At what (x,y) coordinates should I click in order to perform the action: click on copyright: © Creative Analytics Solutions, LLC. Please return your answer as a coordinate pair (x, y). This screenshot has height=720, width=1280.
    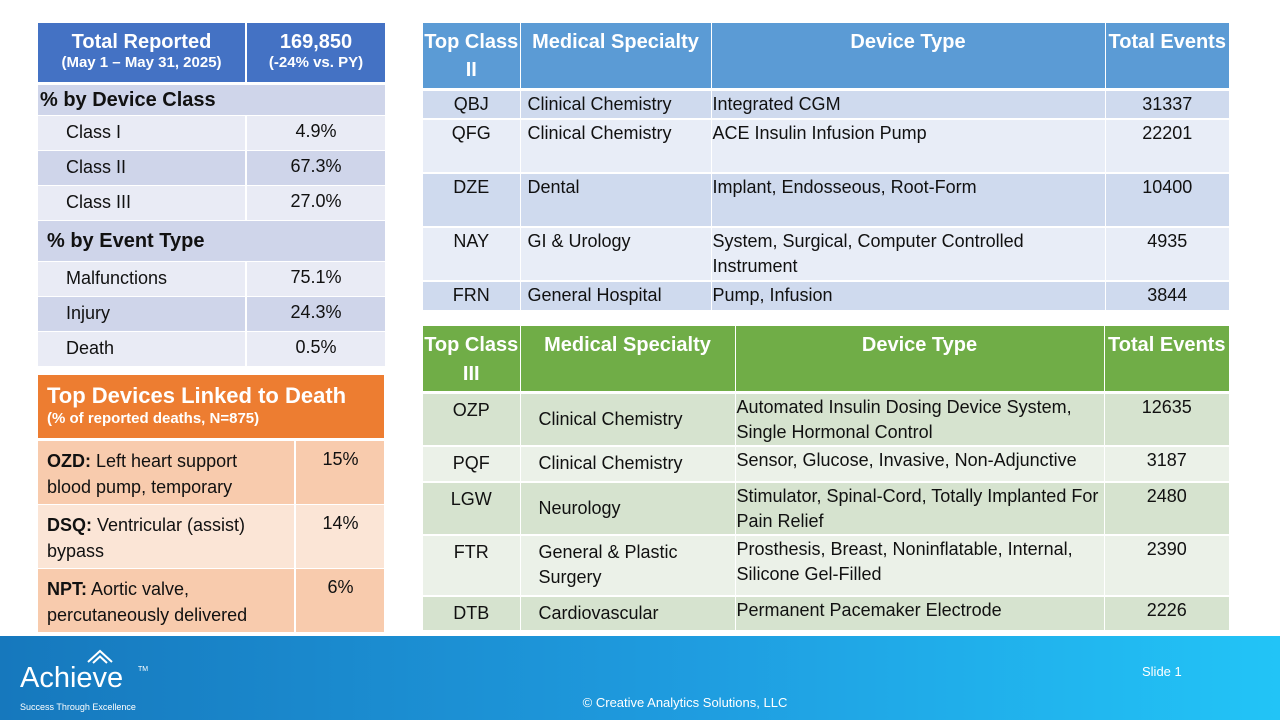
    Looking at the image, I should click on (685, 702).